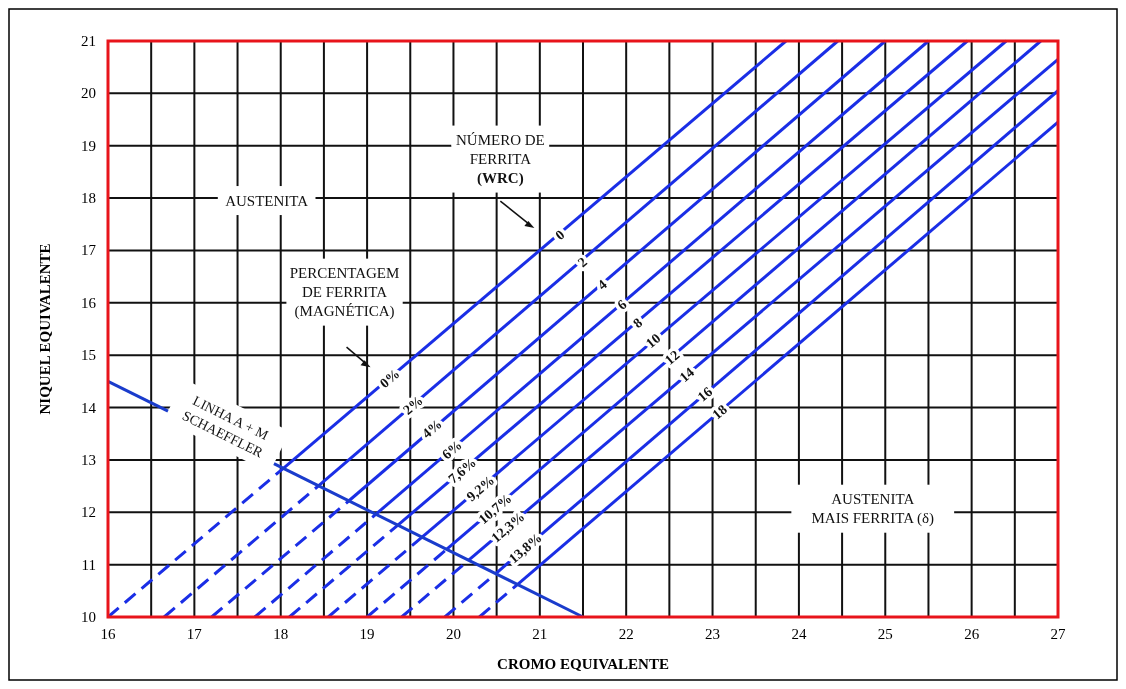 This screenshot has height=689, width=1126. What do you see at coordinates (540, 634) in the screenshot?
I see `x-tick-label: 21` at bounding box center [540, 634].